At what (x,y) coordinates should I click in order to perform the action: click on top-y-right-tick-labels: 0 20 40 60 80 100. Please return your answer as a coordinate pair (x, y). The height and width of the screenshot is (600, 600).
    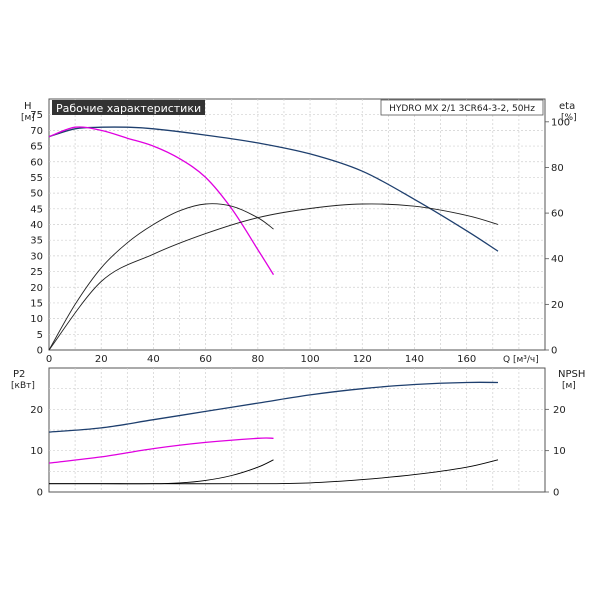
    Looking at the image, I should click on (557, 237).